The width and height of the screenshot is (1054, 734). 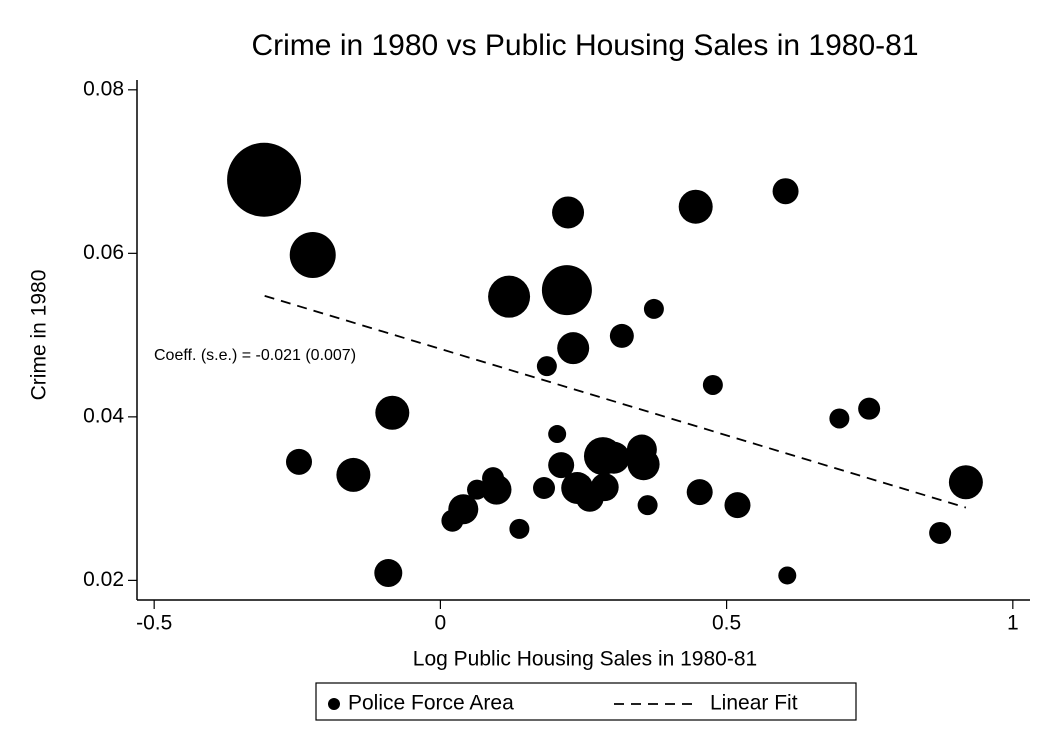 What do you see at coordinates (431, 703) in the screenshot?
I see `legend-label: Police Force Area` at bounding box center [431, 703].